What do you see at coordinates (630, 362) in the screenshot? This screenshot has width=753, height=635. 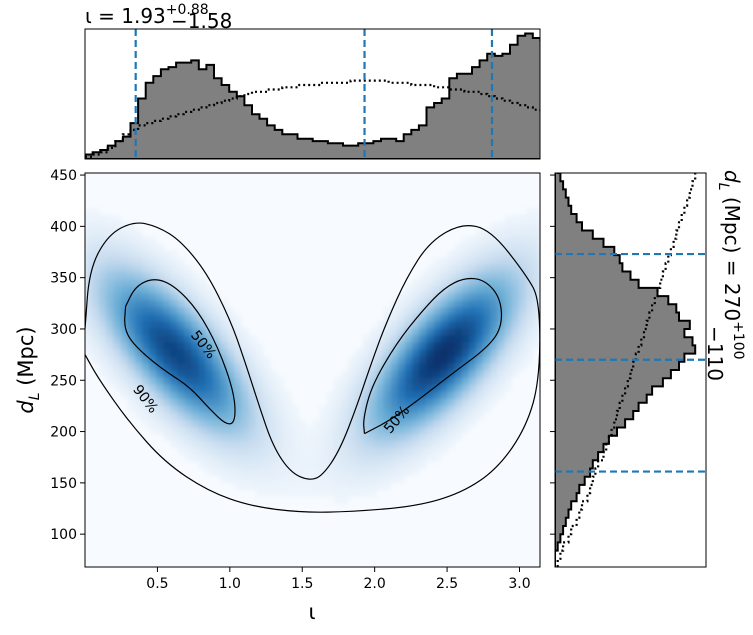 I see `right-interval-markers` at bounding box center [630, 362].